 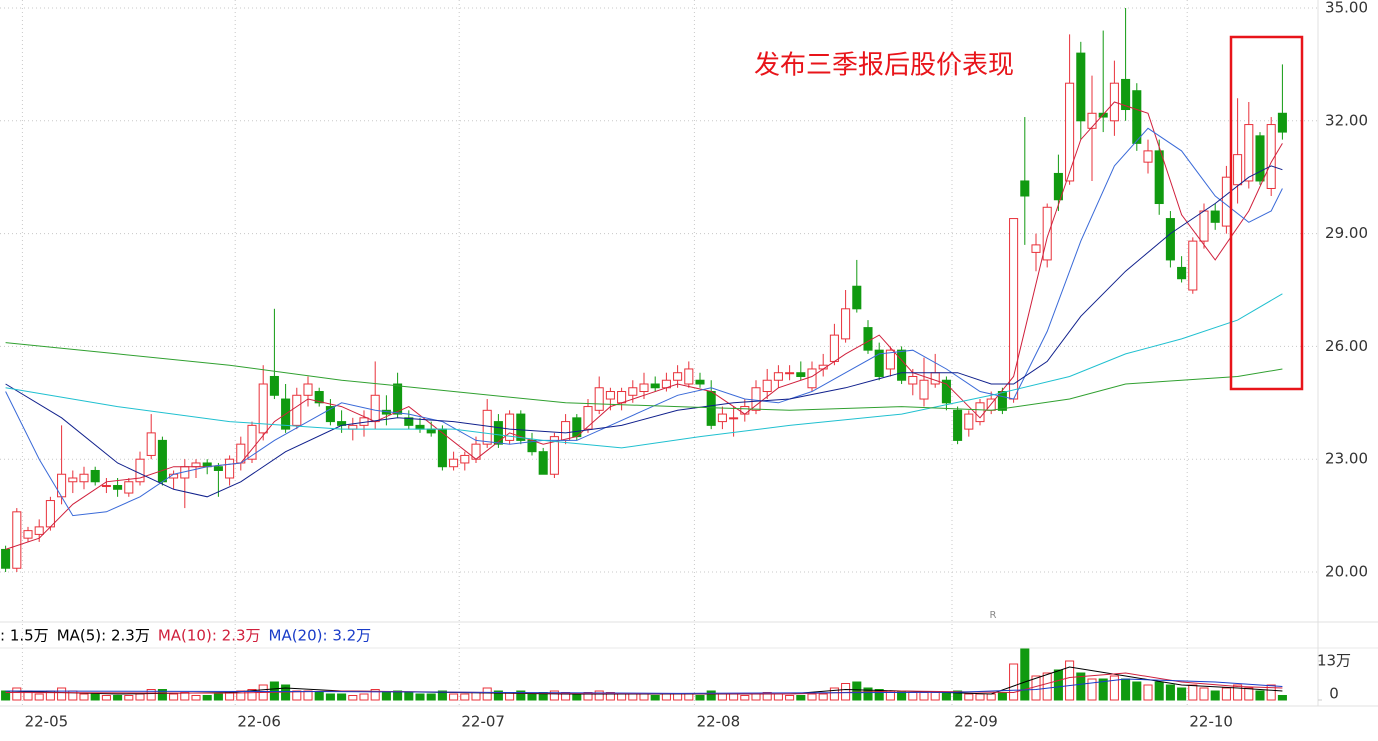 What do you see at coordinates (1346, 459) in the screenshot?
I see `y-tick-label: 23.00` at bounding box center [1346, 459].